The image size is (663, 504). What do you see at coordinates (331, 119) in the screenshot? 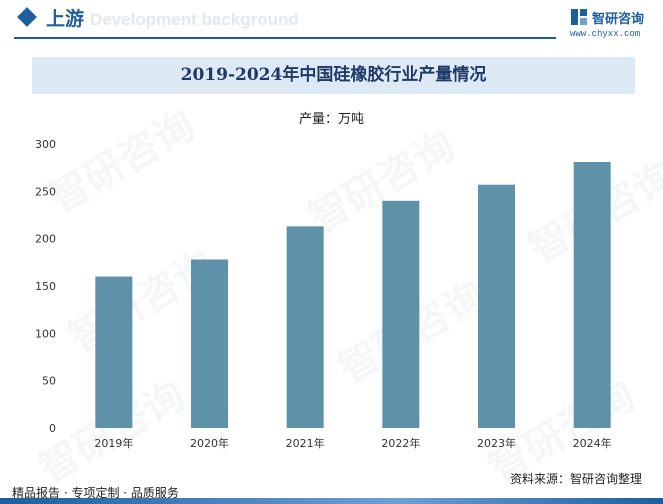
I see `legend-label: 产量：万吨` at bounding box center [331, 119].